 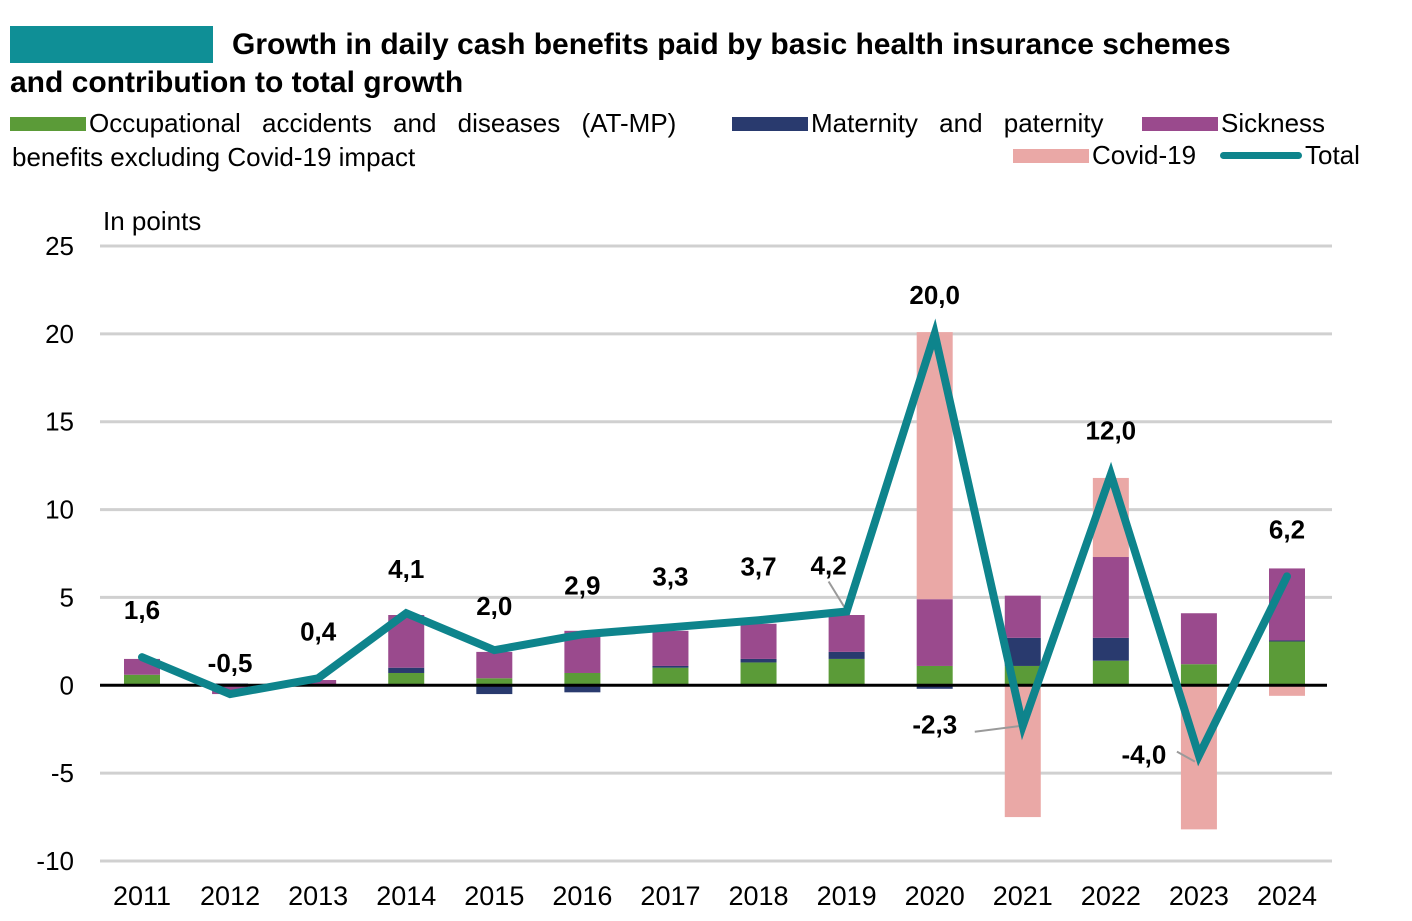 What do you see at coordinates (1273, 123) in the screenshot?
I see `legend-label-sickness: Sickness` at bounding box center [1273, 123].